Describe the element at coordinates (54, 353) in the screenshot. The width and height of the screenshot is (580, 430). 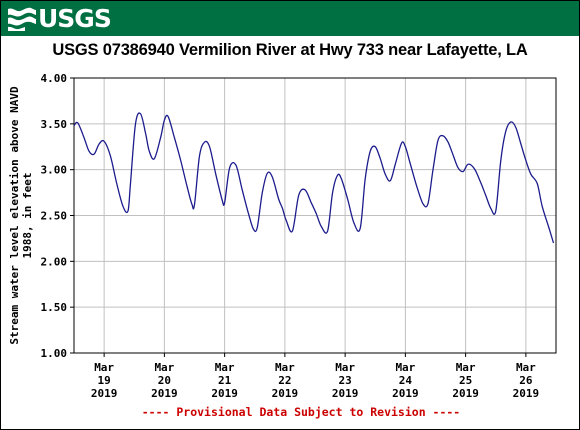
I see `y-tick-label: 1.00` at that location.